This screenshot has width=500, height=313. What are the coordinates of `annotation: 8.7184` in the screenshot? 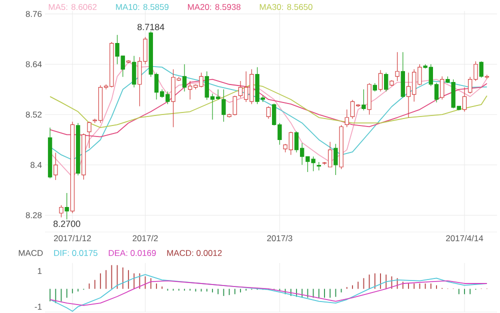 It's located at (151, 27).